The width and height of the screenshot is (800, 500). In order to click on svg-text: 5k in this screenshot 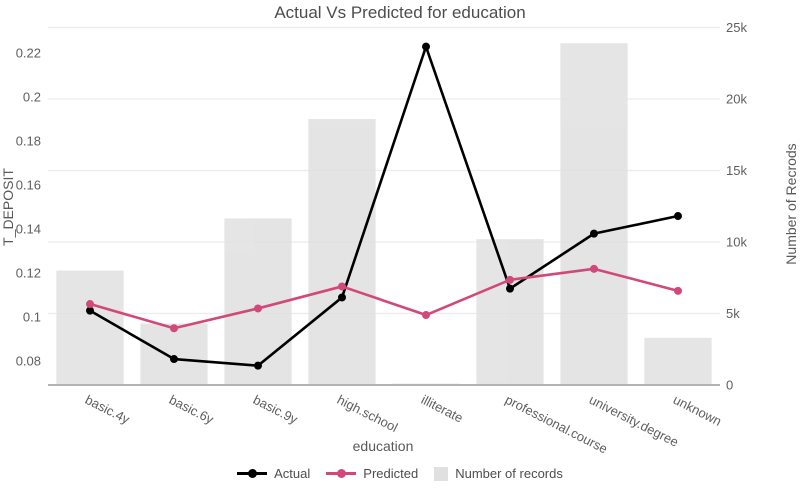, I will do `click(733, 313)`.